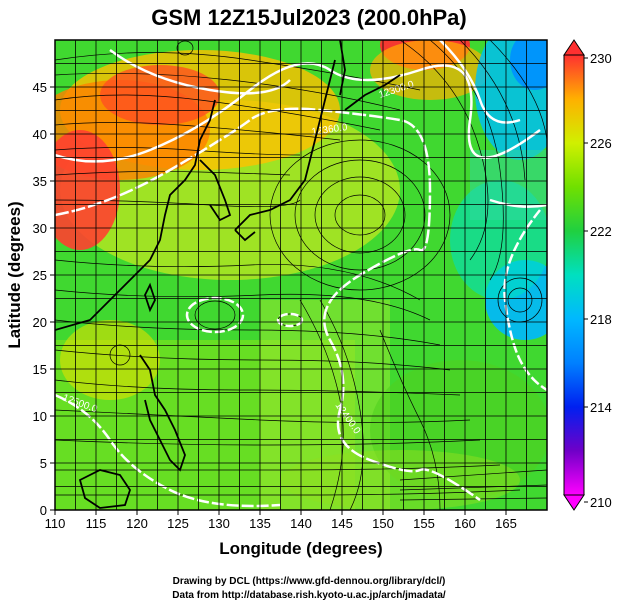 This screenshot has height=605, width=619. I want to click on x-tick-label: 110, so click(55, 523).